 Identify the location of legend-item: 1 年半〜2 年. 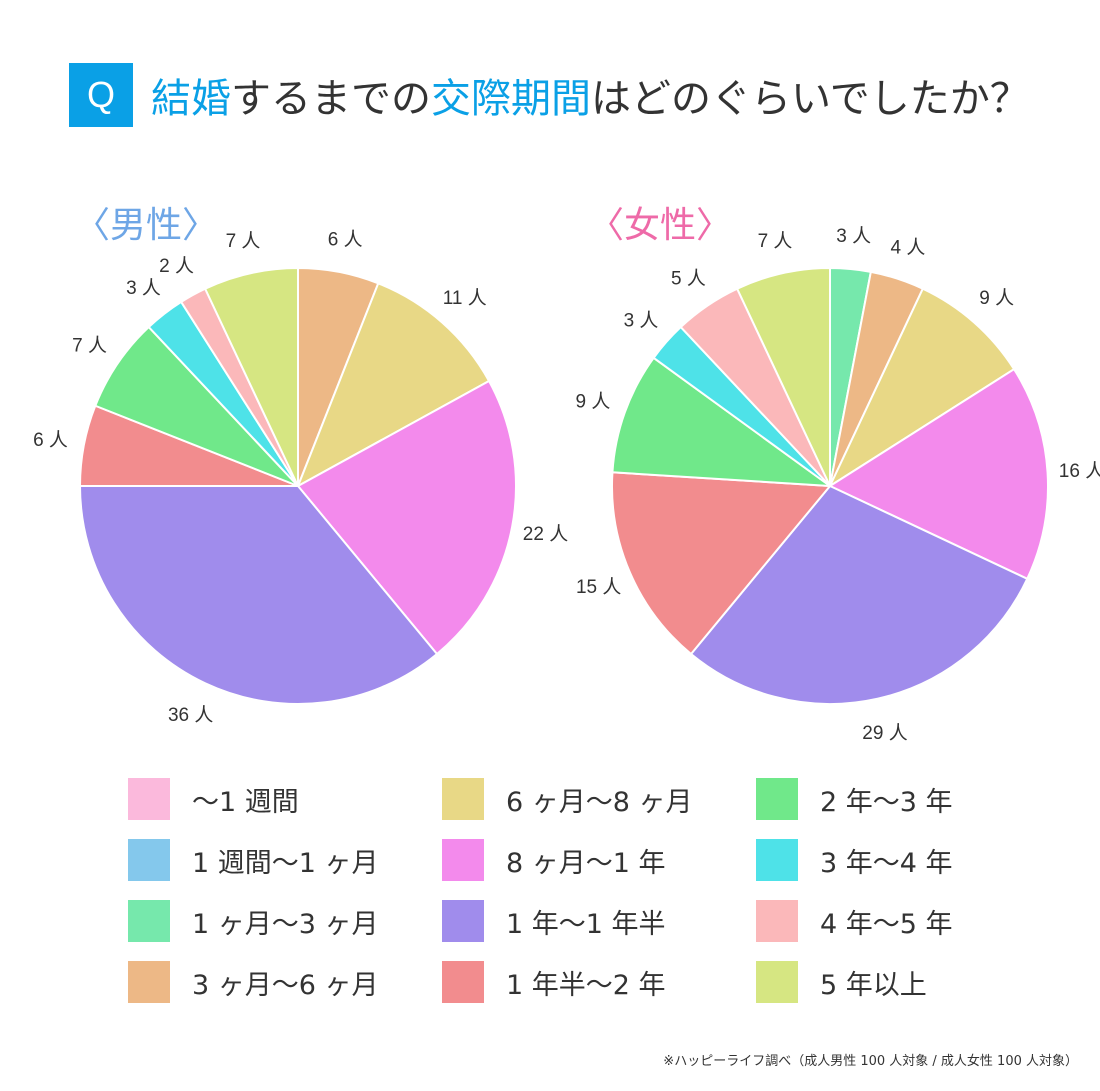
(554, 982).